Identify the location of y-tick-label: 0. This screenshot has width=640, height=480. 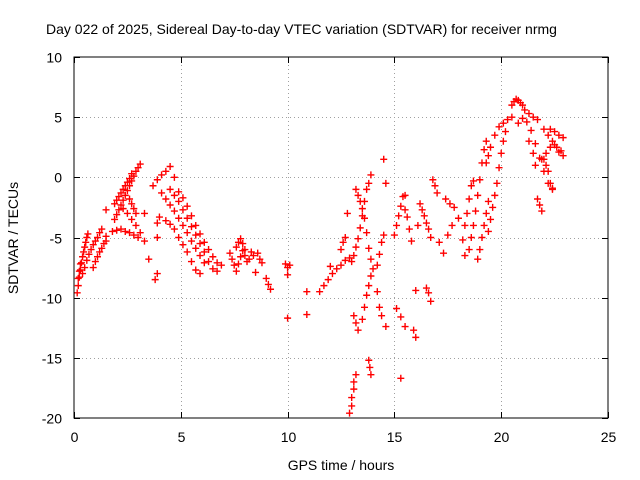
(58, 178).